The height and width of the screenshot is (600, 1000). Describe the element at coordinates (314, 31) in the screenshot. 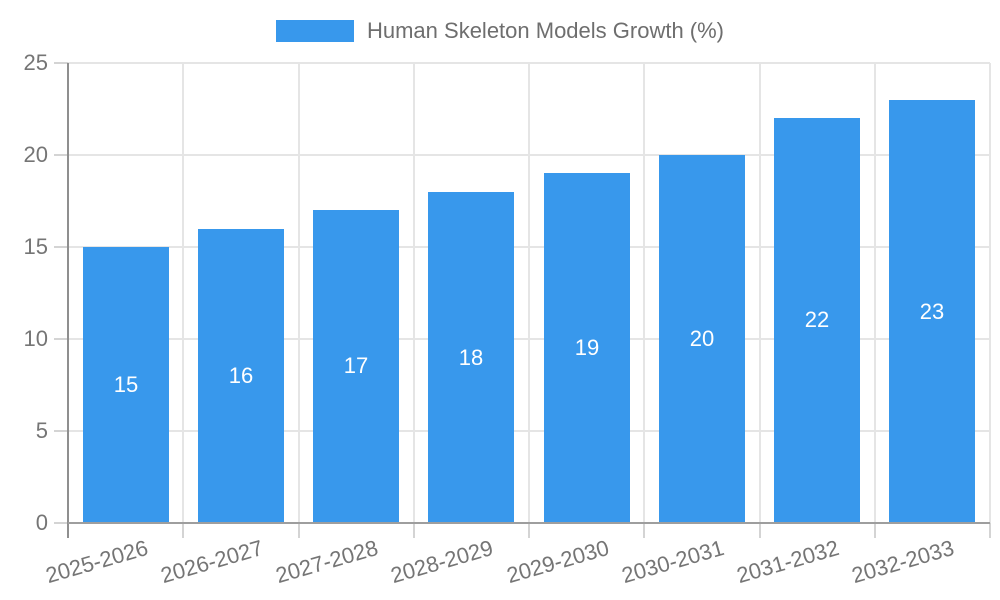

I see `legend-swatch` at that location.